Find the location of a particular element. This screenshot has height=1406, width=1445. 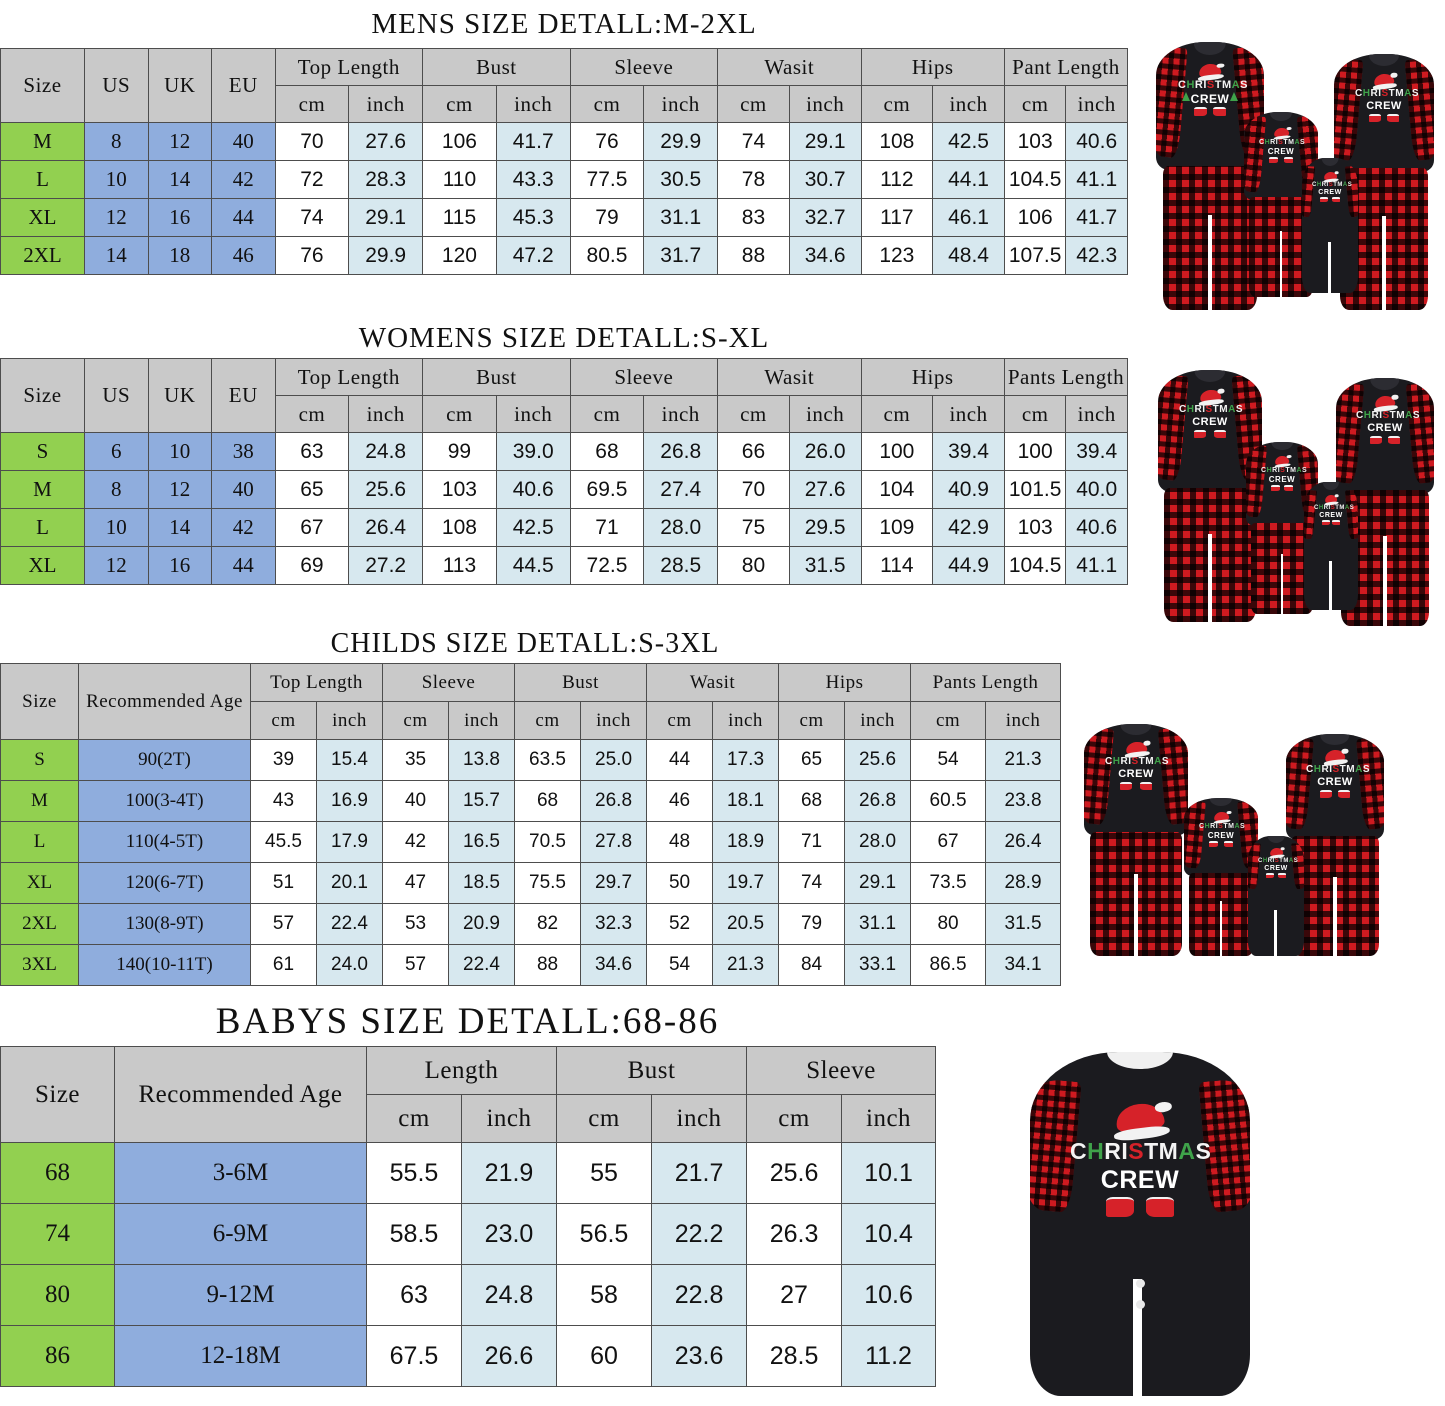

cell-value-inch: 41.7 is located at coordinates (533, 141).